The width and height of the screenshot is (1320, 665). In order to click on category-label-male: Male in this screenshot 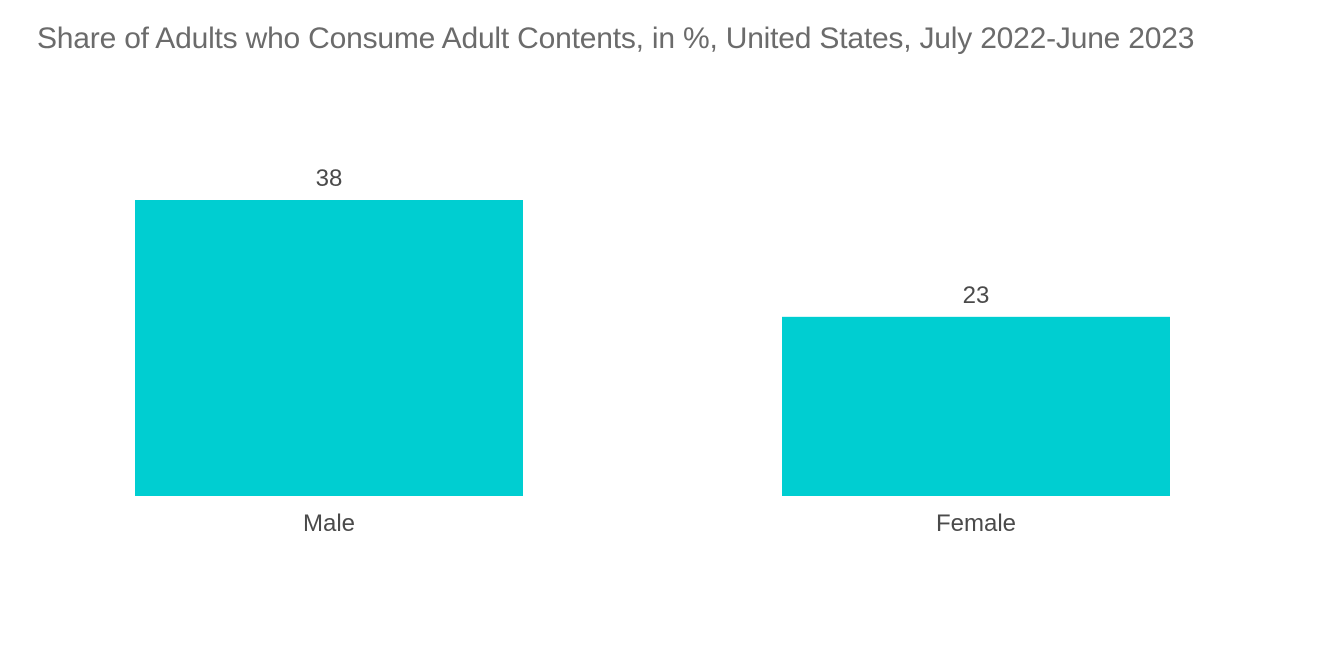, I will do `click(329, 523)`.